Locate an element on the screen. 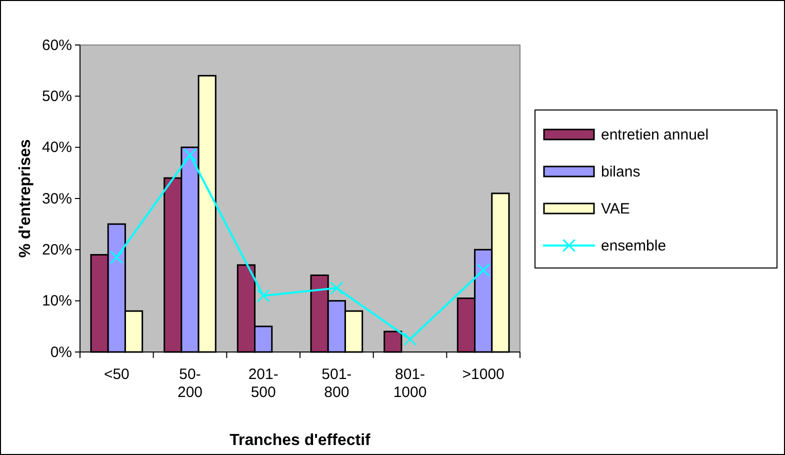 The image size is (785, 455). y-tick-label: 30% is located at coordinates (57, 199).